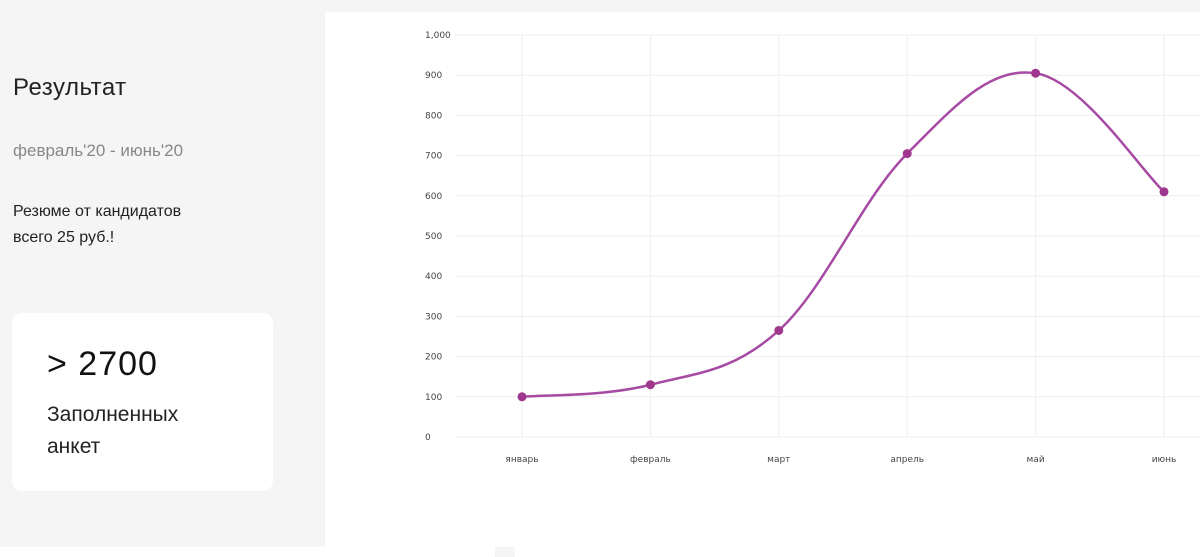 This screenshot has height=557, width=1200. Describe the element at coordinates (778, 460) in the screenshot. I see `x-tick-label: март` at that location.